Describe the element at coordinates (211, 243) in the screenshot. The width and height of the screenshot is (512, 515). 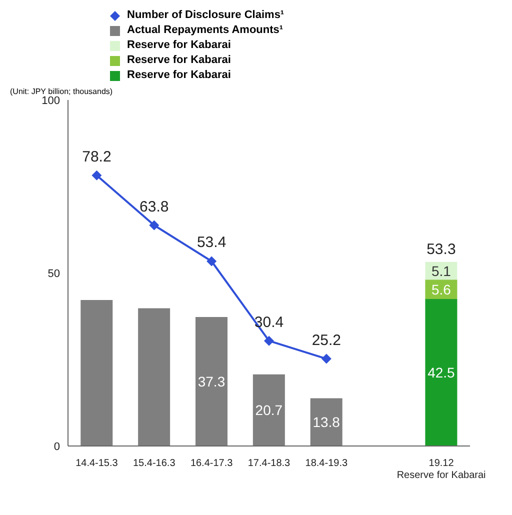
I see `data-label: 53.4` at that location.